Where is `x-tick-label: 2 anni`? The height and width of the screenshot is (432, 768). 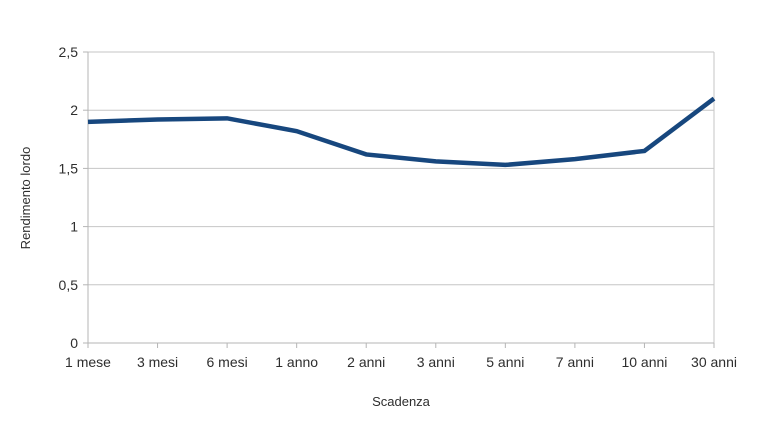
x-tick-label: 2 anni is located at coordinates (366, 362).